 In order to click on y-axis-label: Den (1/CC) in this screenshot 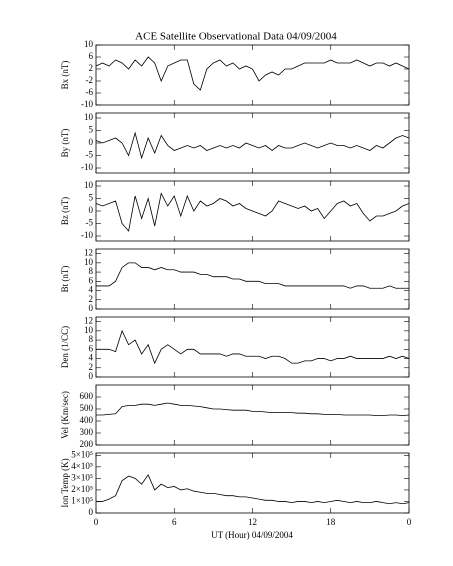, I will do `click(65, 347)`.